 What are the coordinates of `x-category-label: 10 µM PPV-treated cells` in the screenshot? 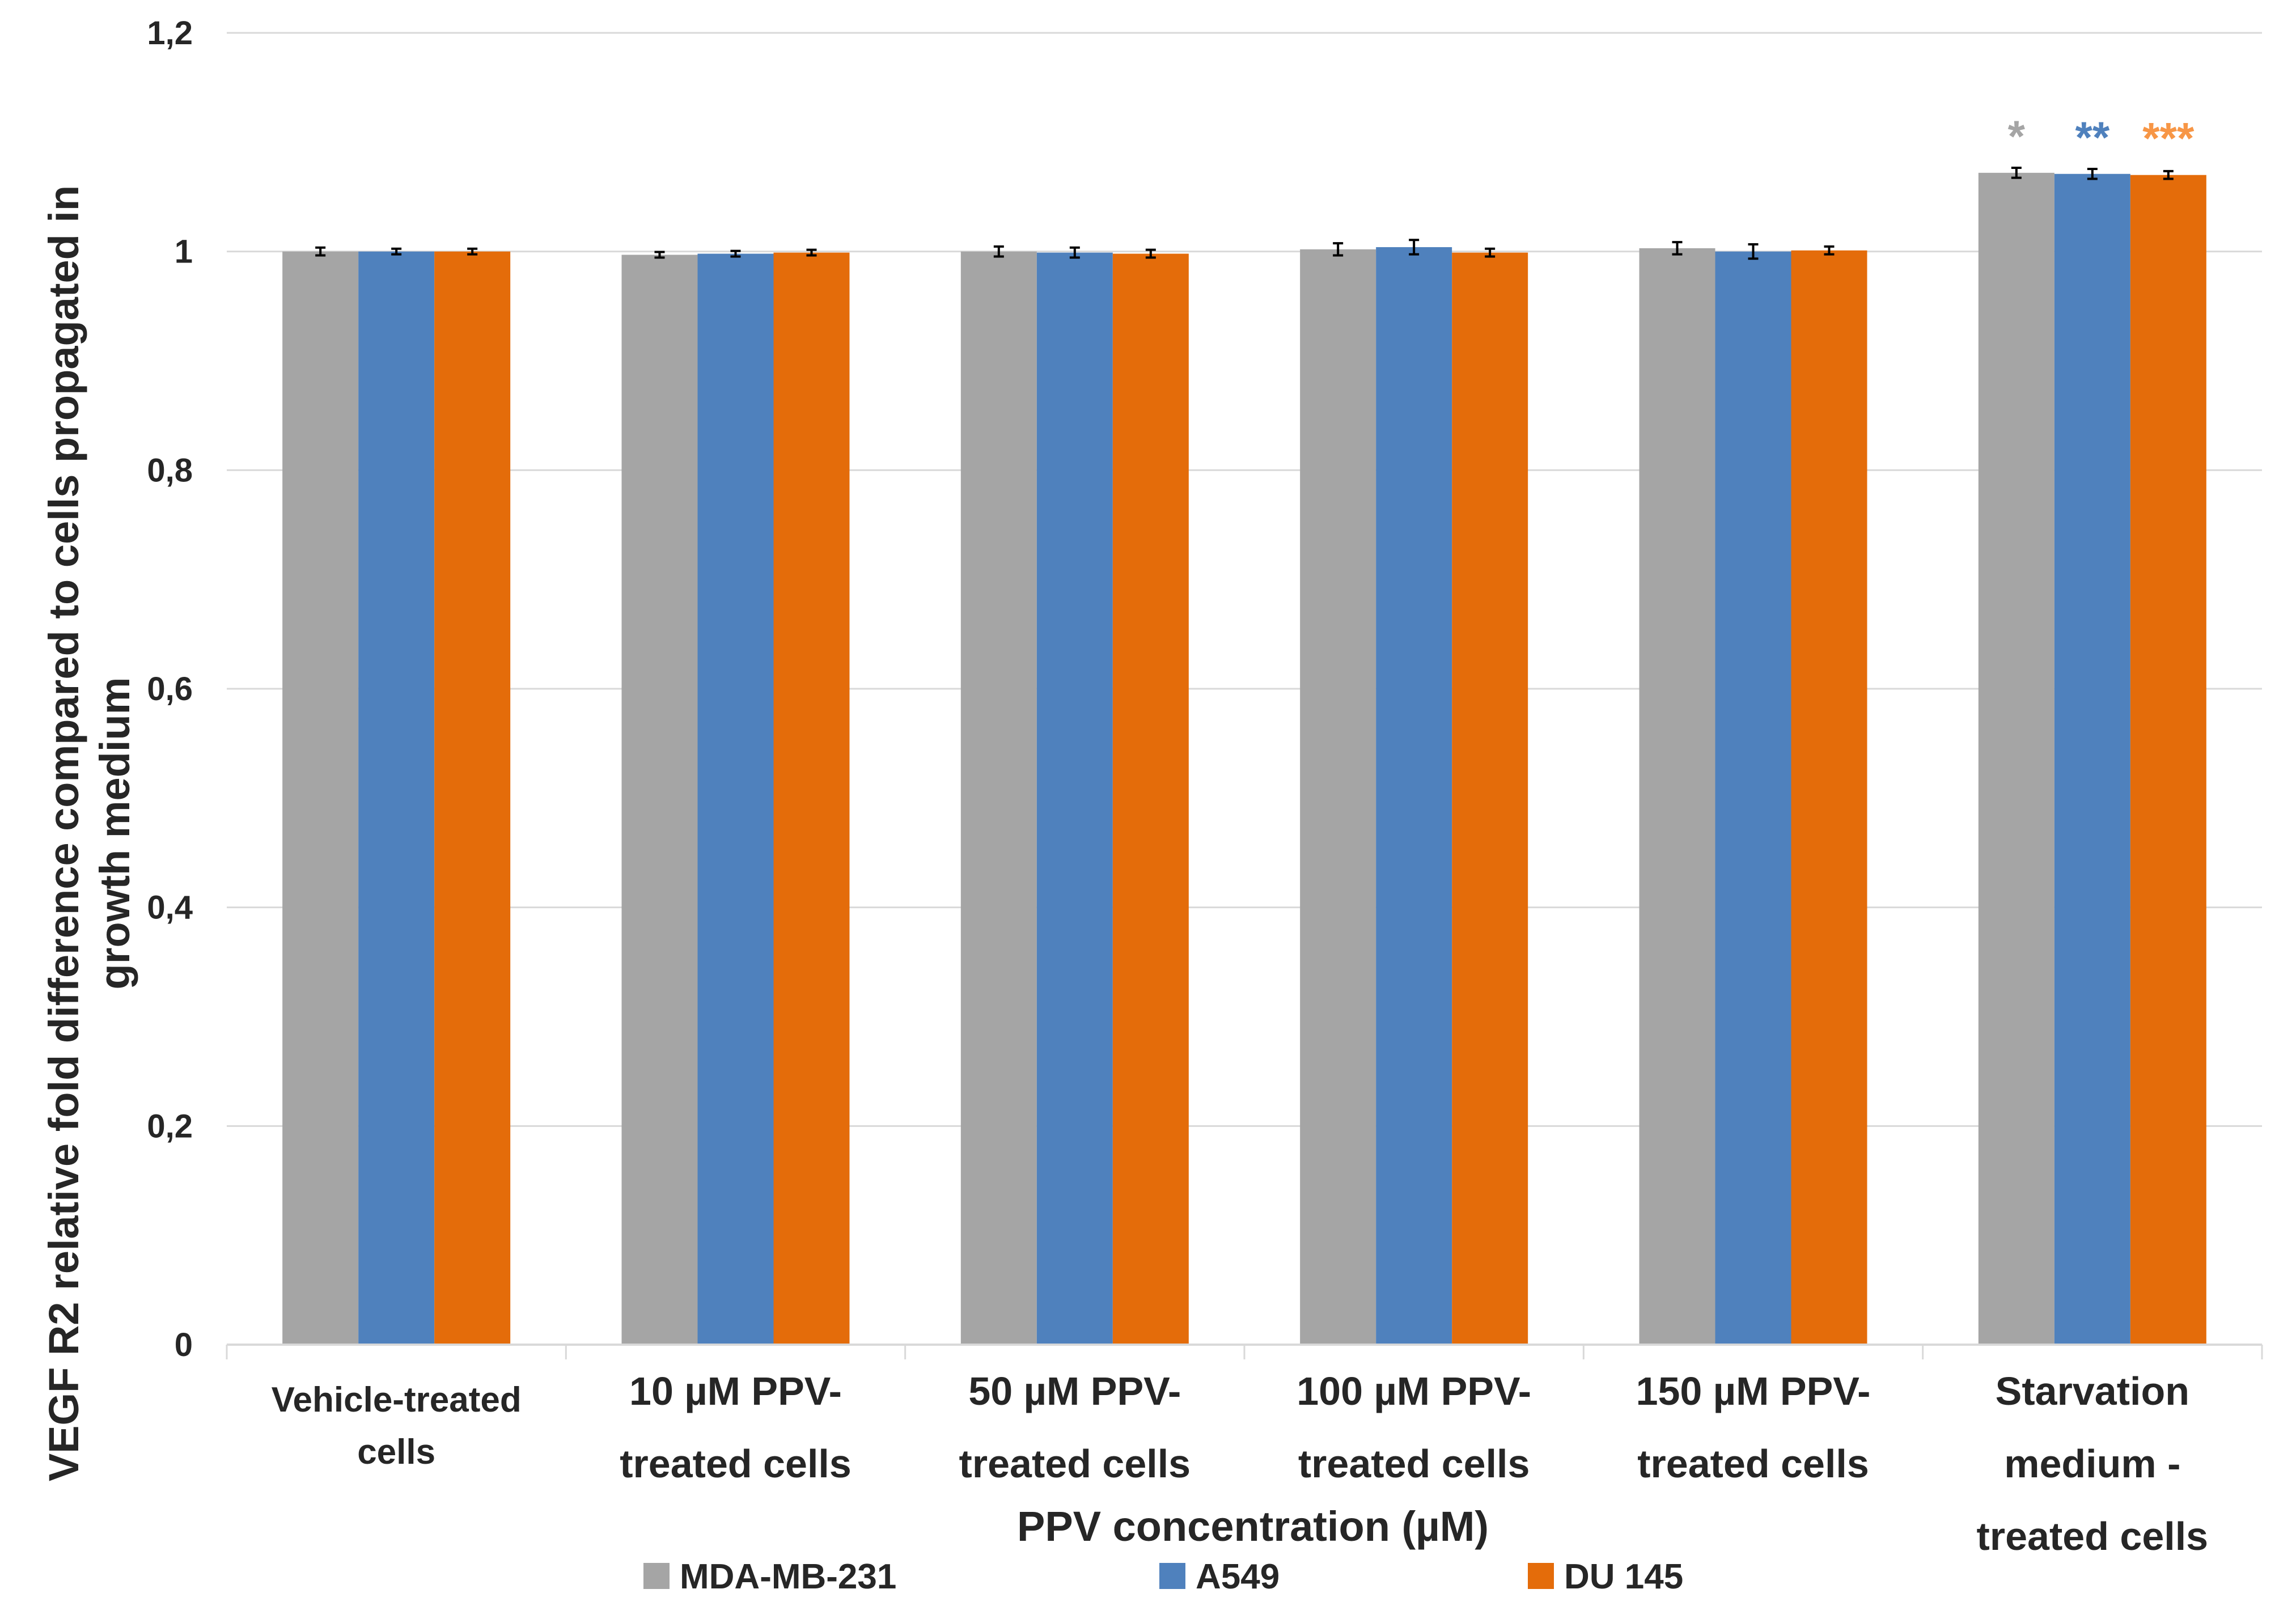 It's located at (736, 1427).